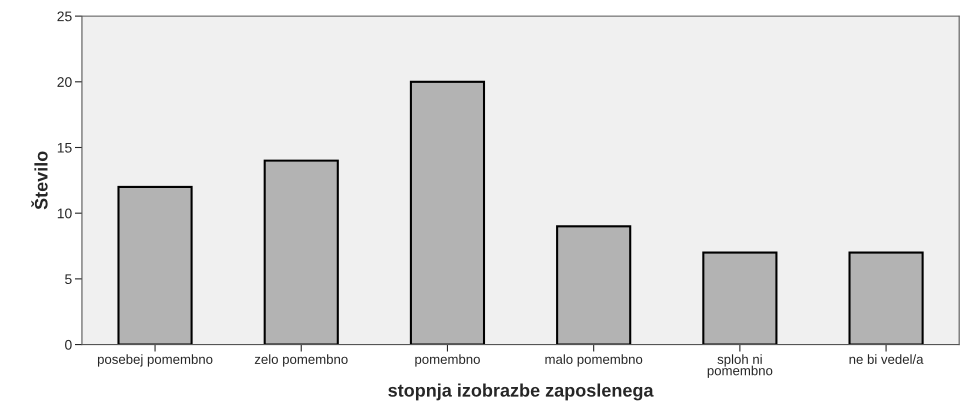  I want to click on y-tick-label: 20, so click(64, 82).